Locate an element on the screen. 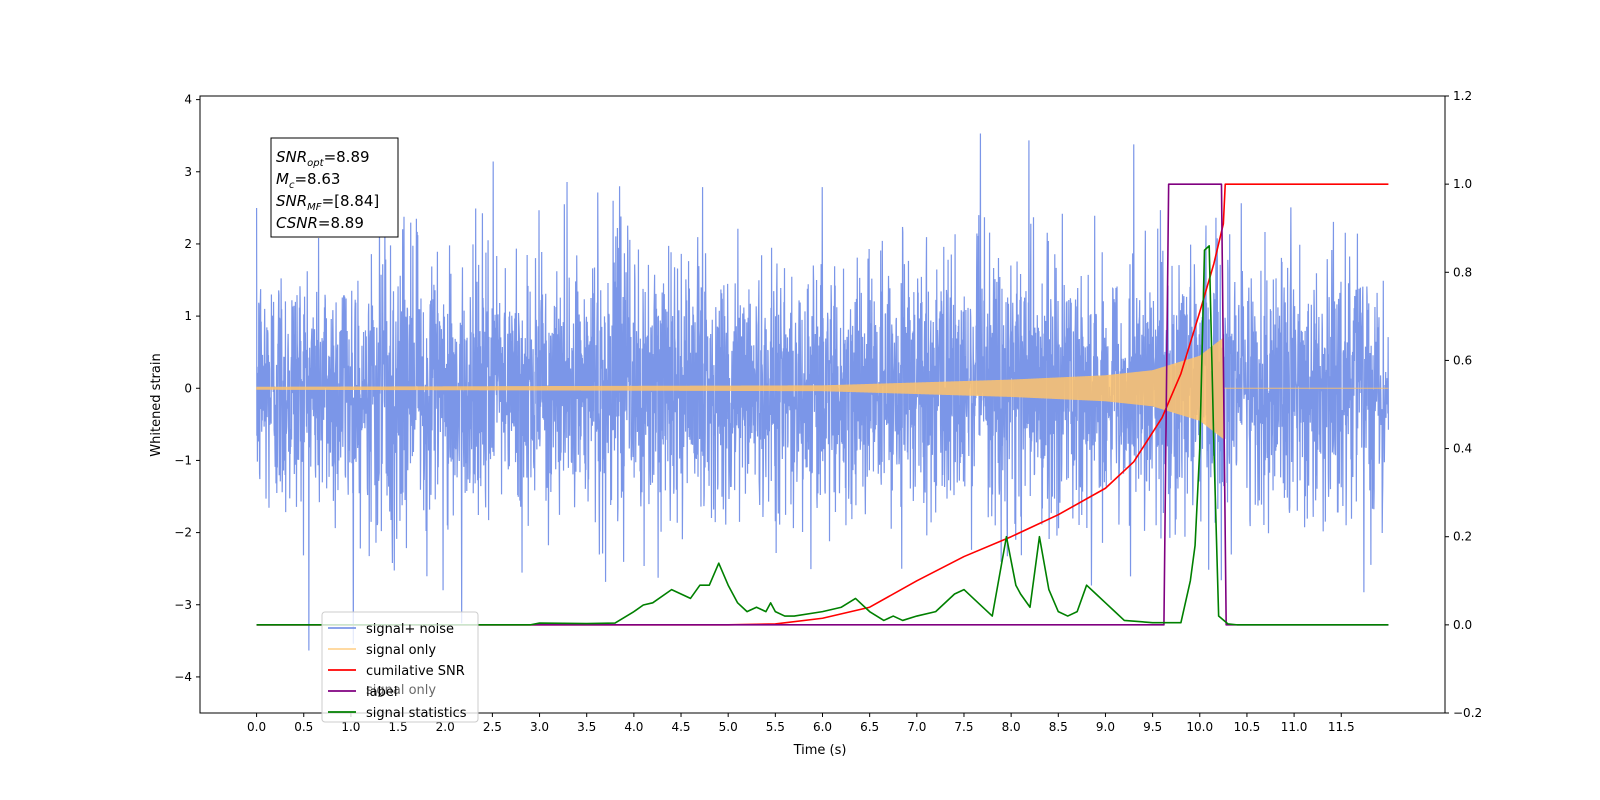 The width and height of the screenshot is (1600, 800). x-tick-label: 3.0 is located at coordinates (539, 727).